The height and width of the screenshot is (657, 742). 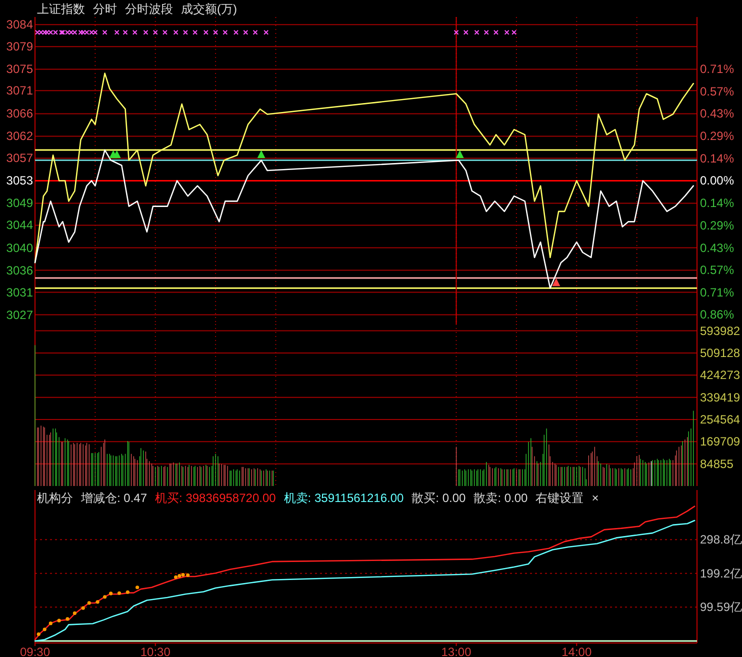 I want to click on y-tick-label: 298.8亿, so click(x=721, y=539).